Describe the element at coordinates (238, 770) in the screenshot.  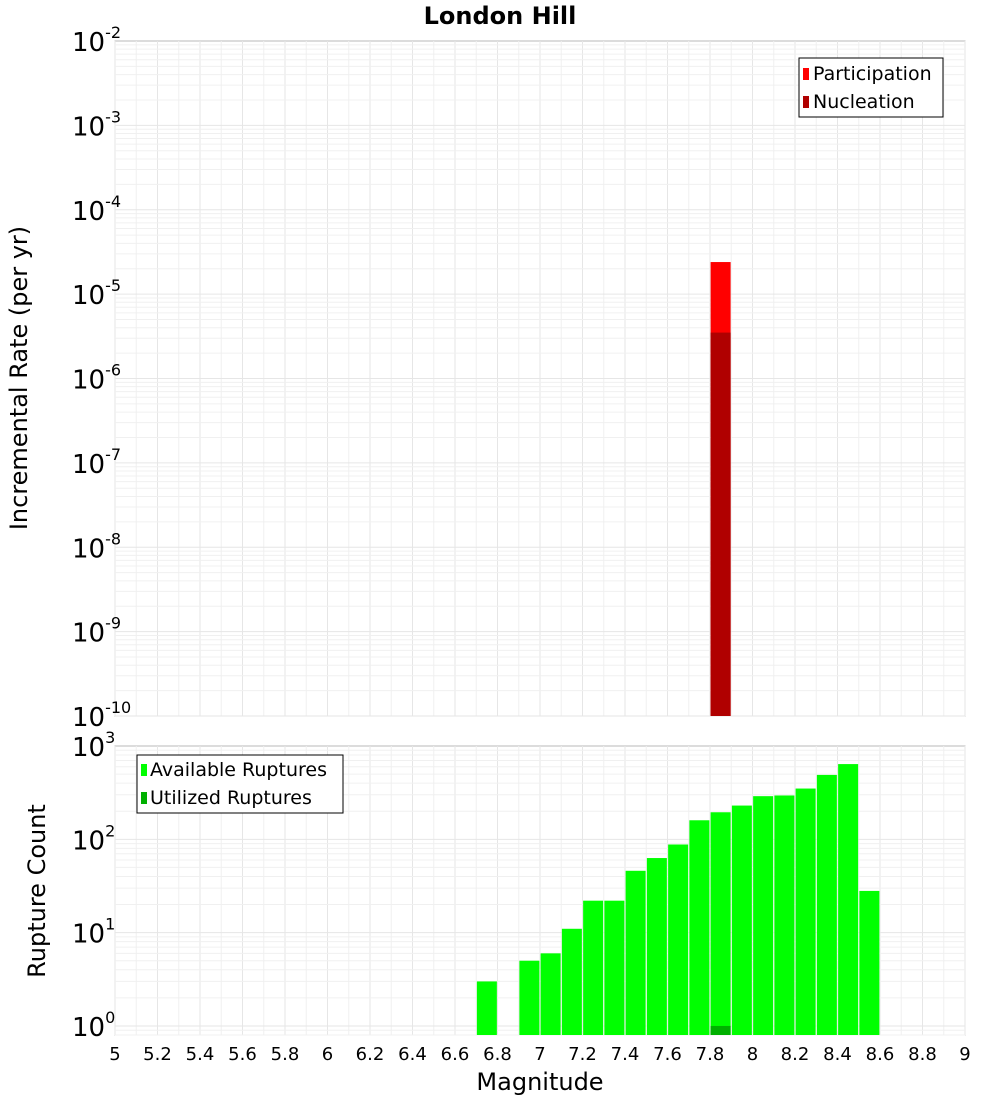
I see `legend-available-label: Available Ruptures` at that location.